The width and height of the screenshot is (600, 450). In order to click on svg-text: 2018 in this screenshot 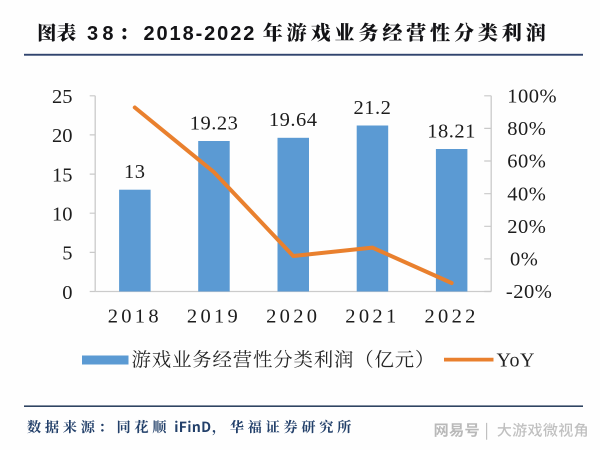, I will do `click(135, 317)`.